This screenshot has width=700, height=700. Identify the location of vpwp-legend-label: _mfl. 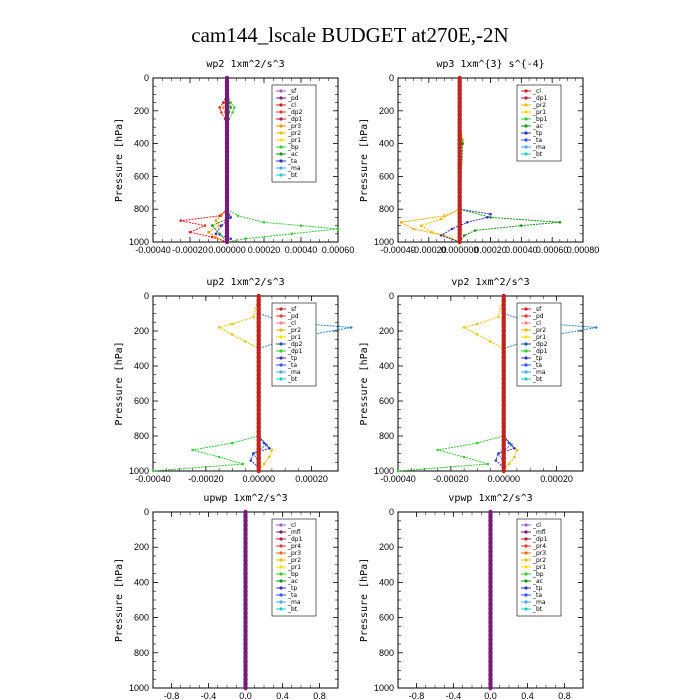
(539, 532).